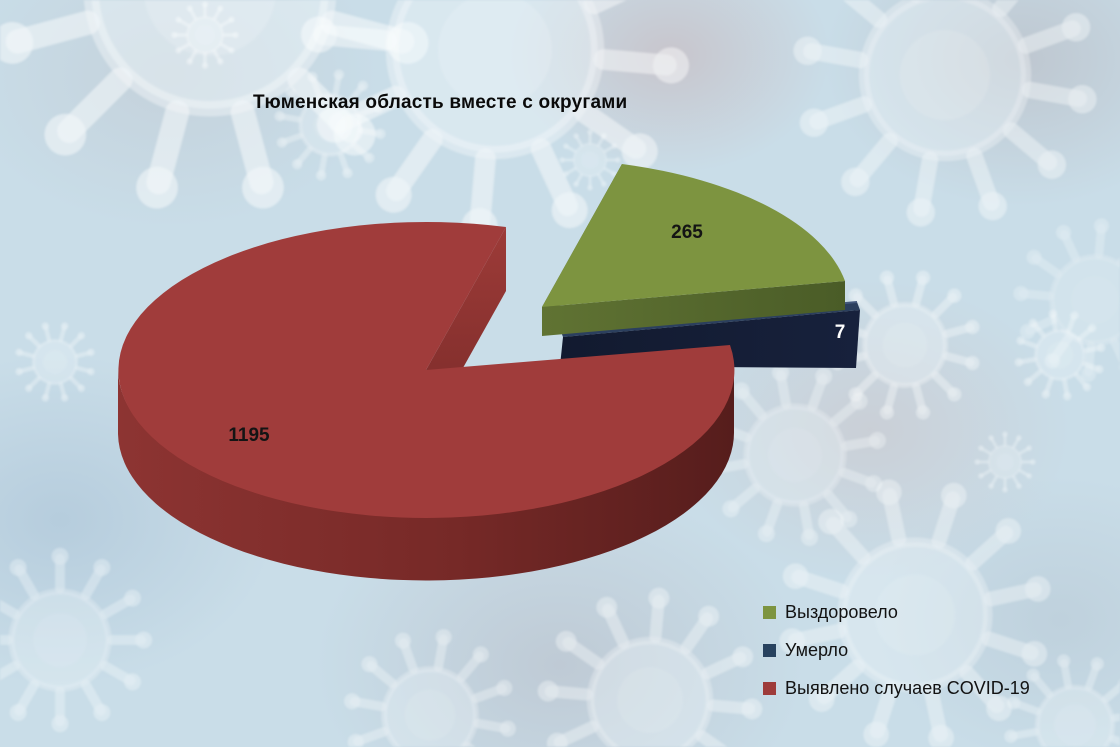  I want to click on legend-item-died: Умерло, so click(896, 650).